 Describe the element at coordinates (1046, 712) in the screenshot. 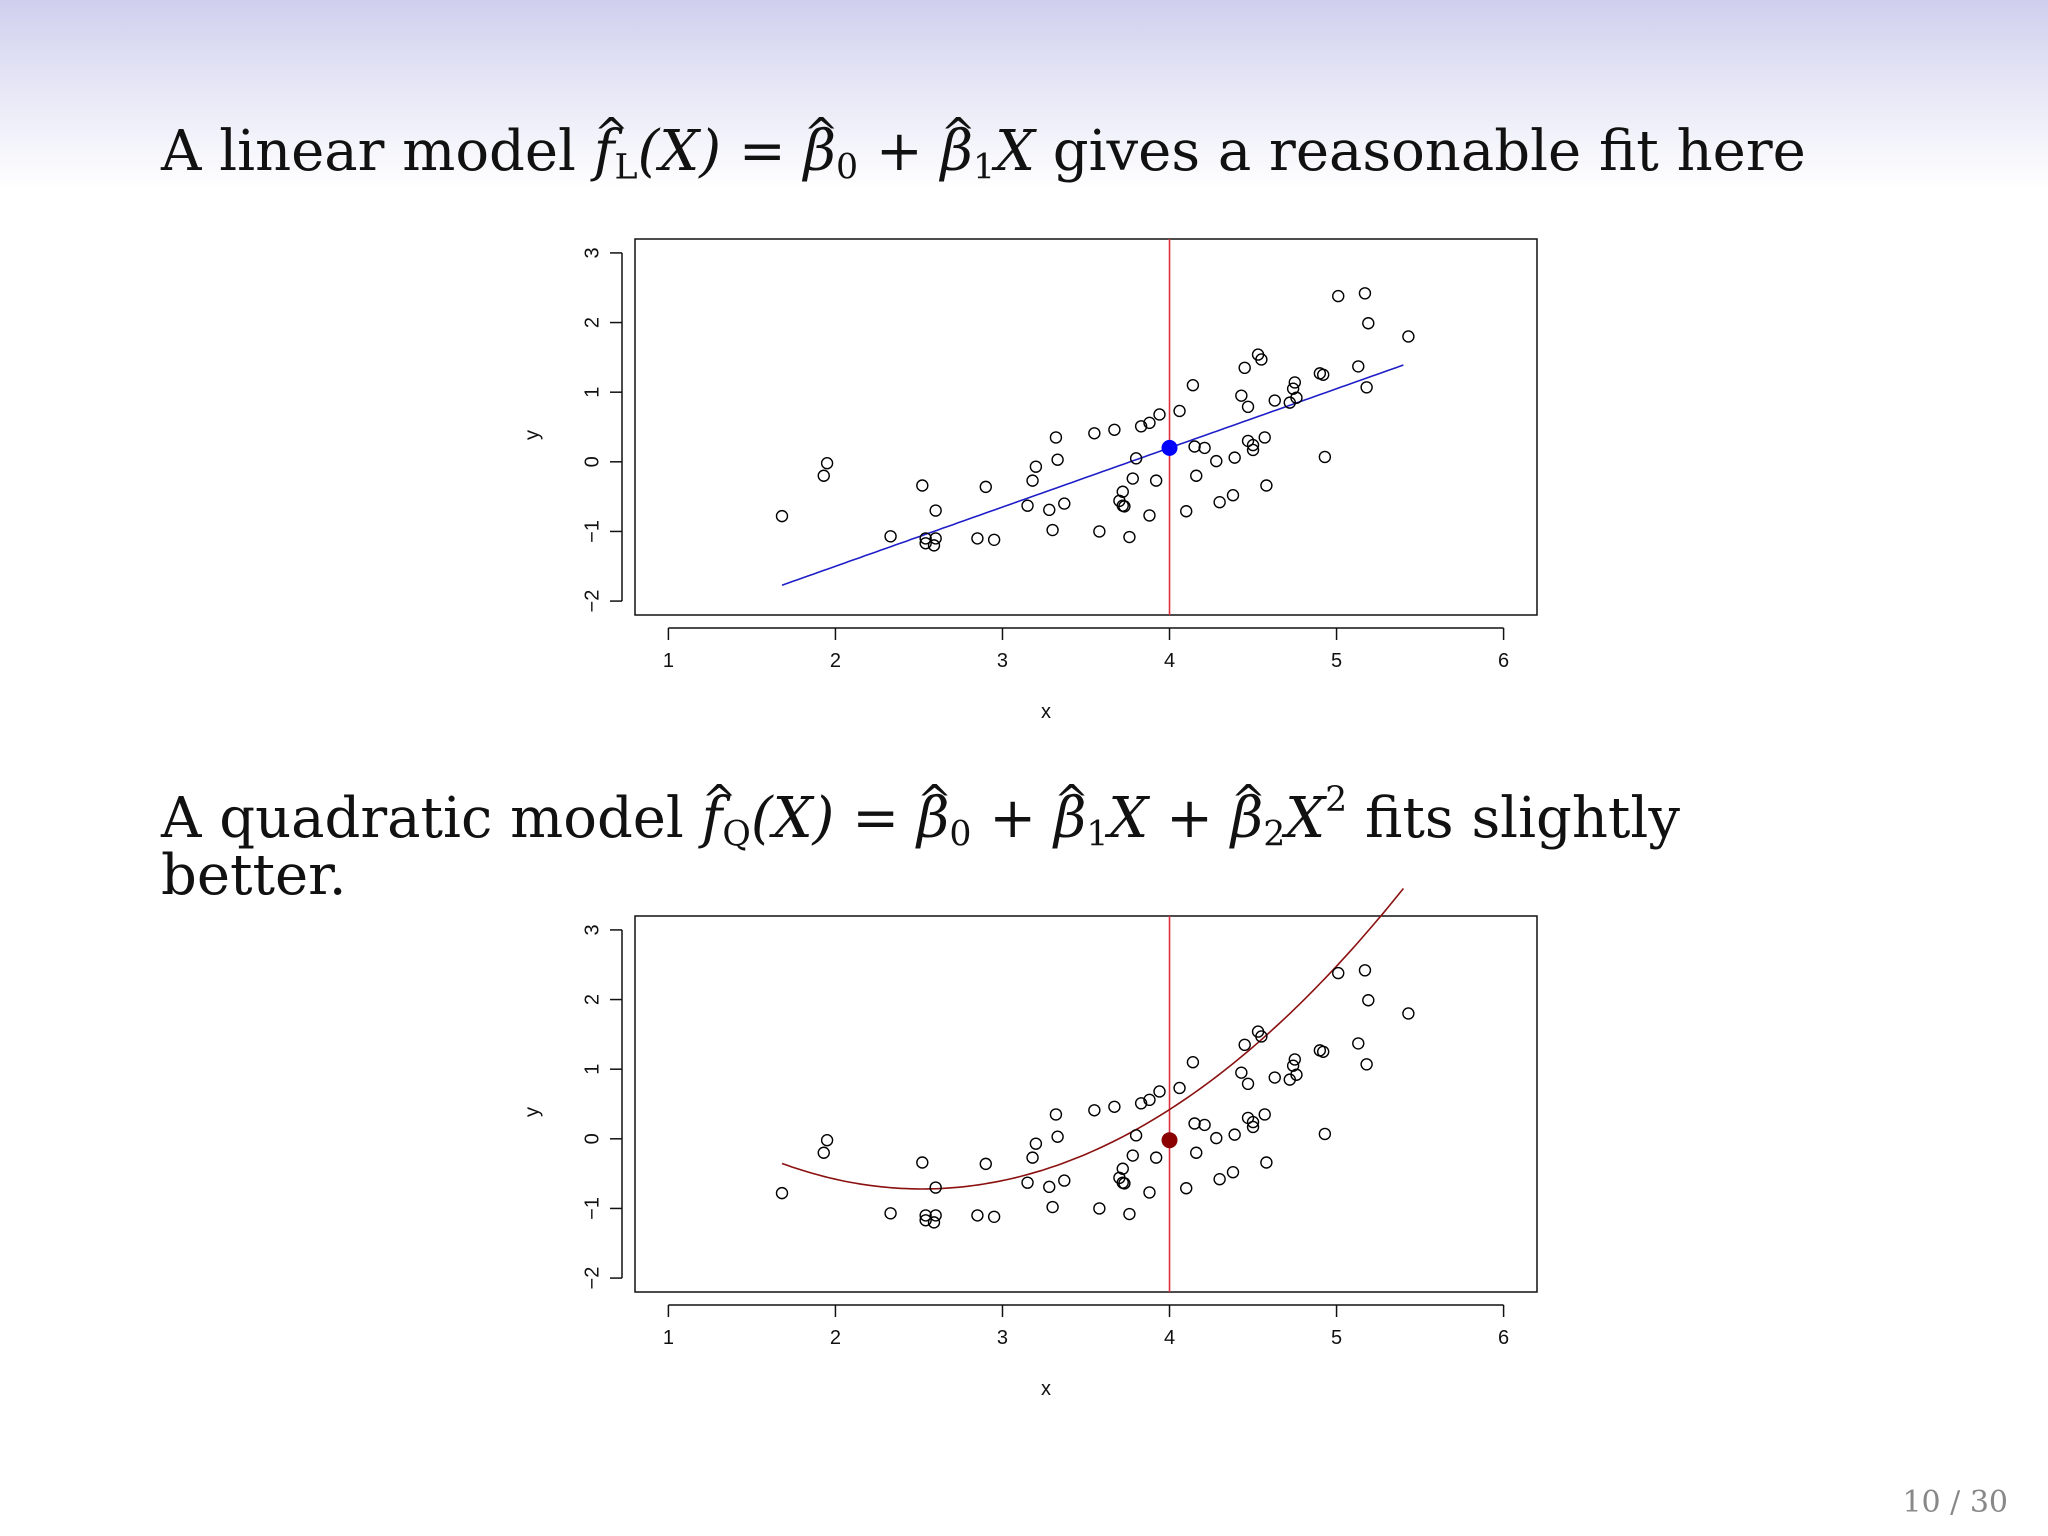

I see `chart1-x-axis-label: x` at that location.